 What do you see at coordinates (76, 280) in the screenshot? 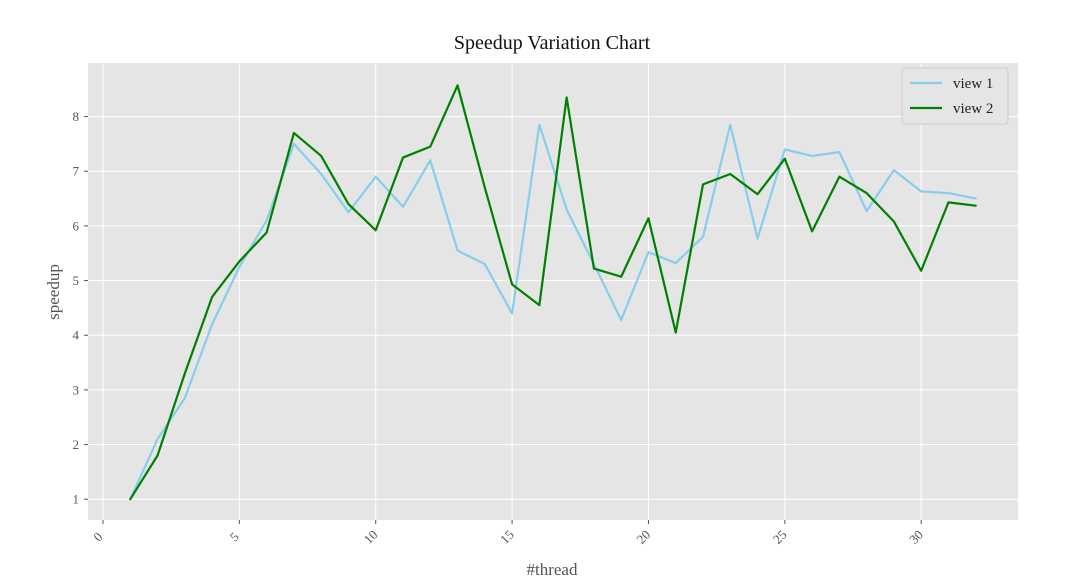
I see `y-tick-label: 5` at bounding box center [76, 280].